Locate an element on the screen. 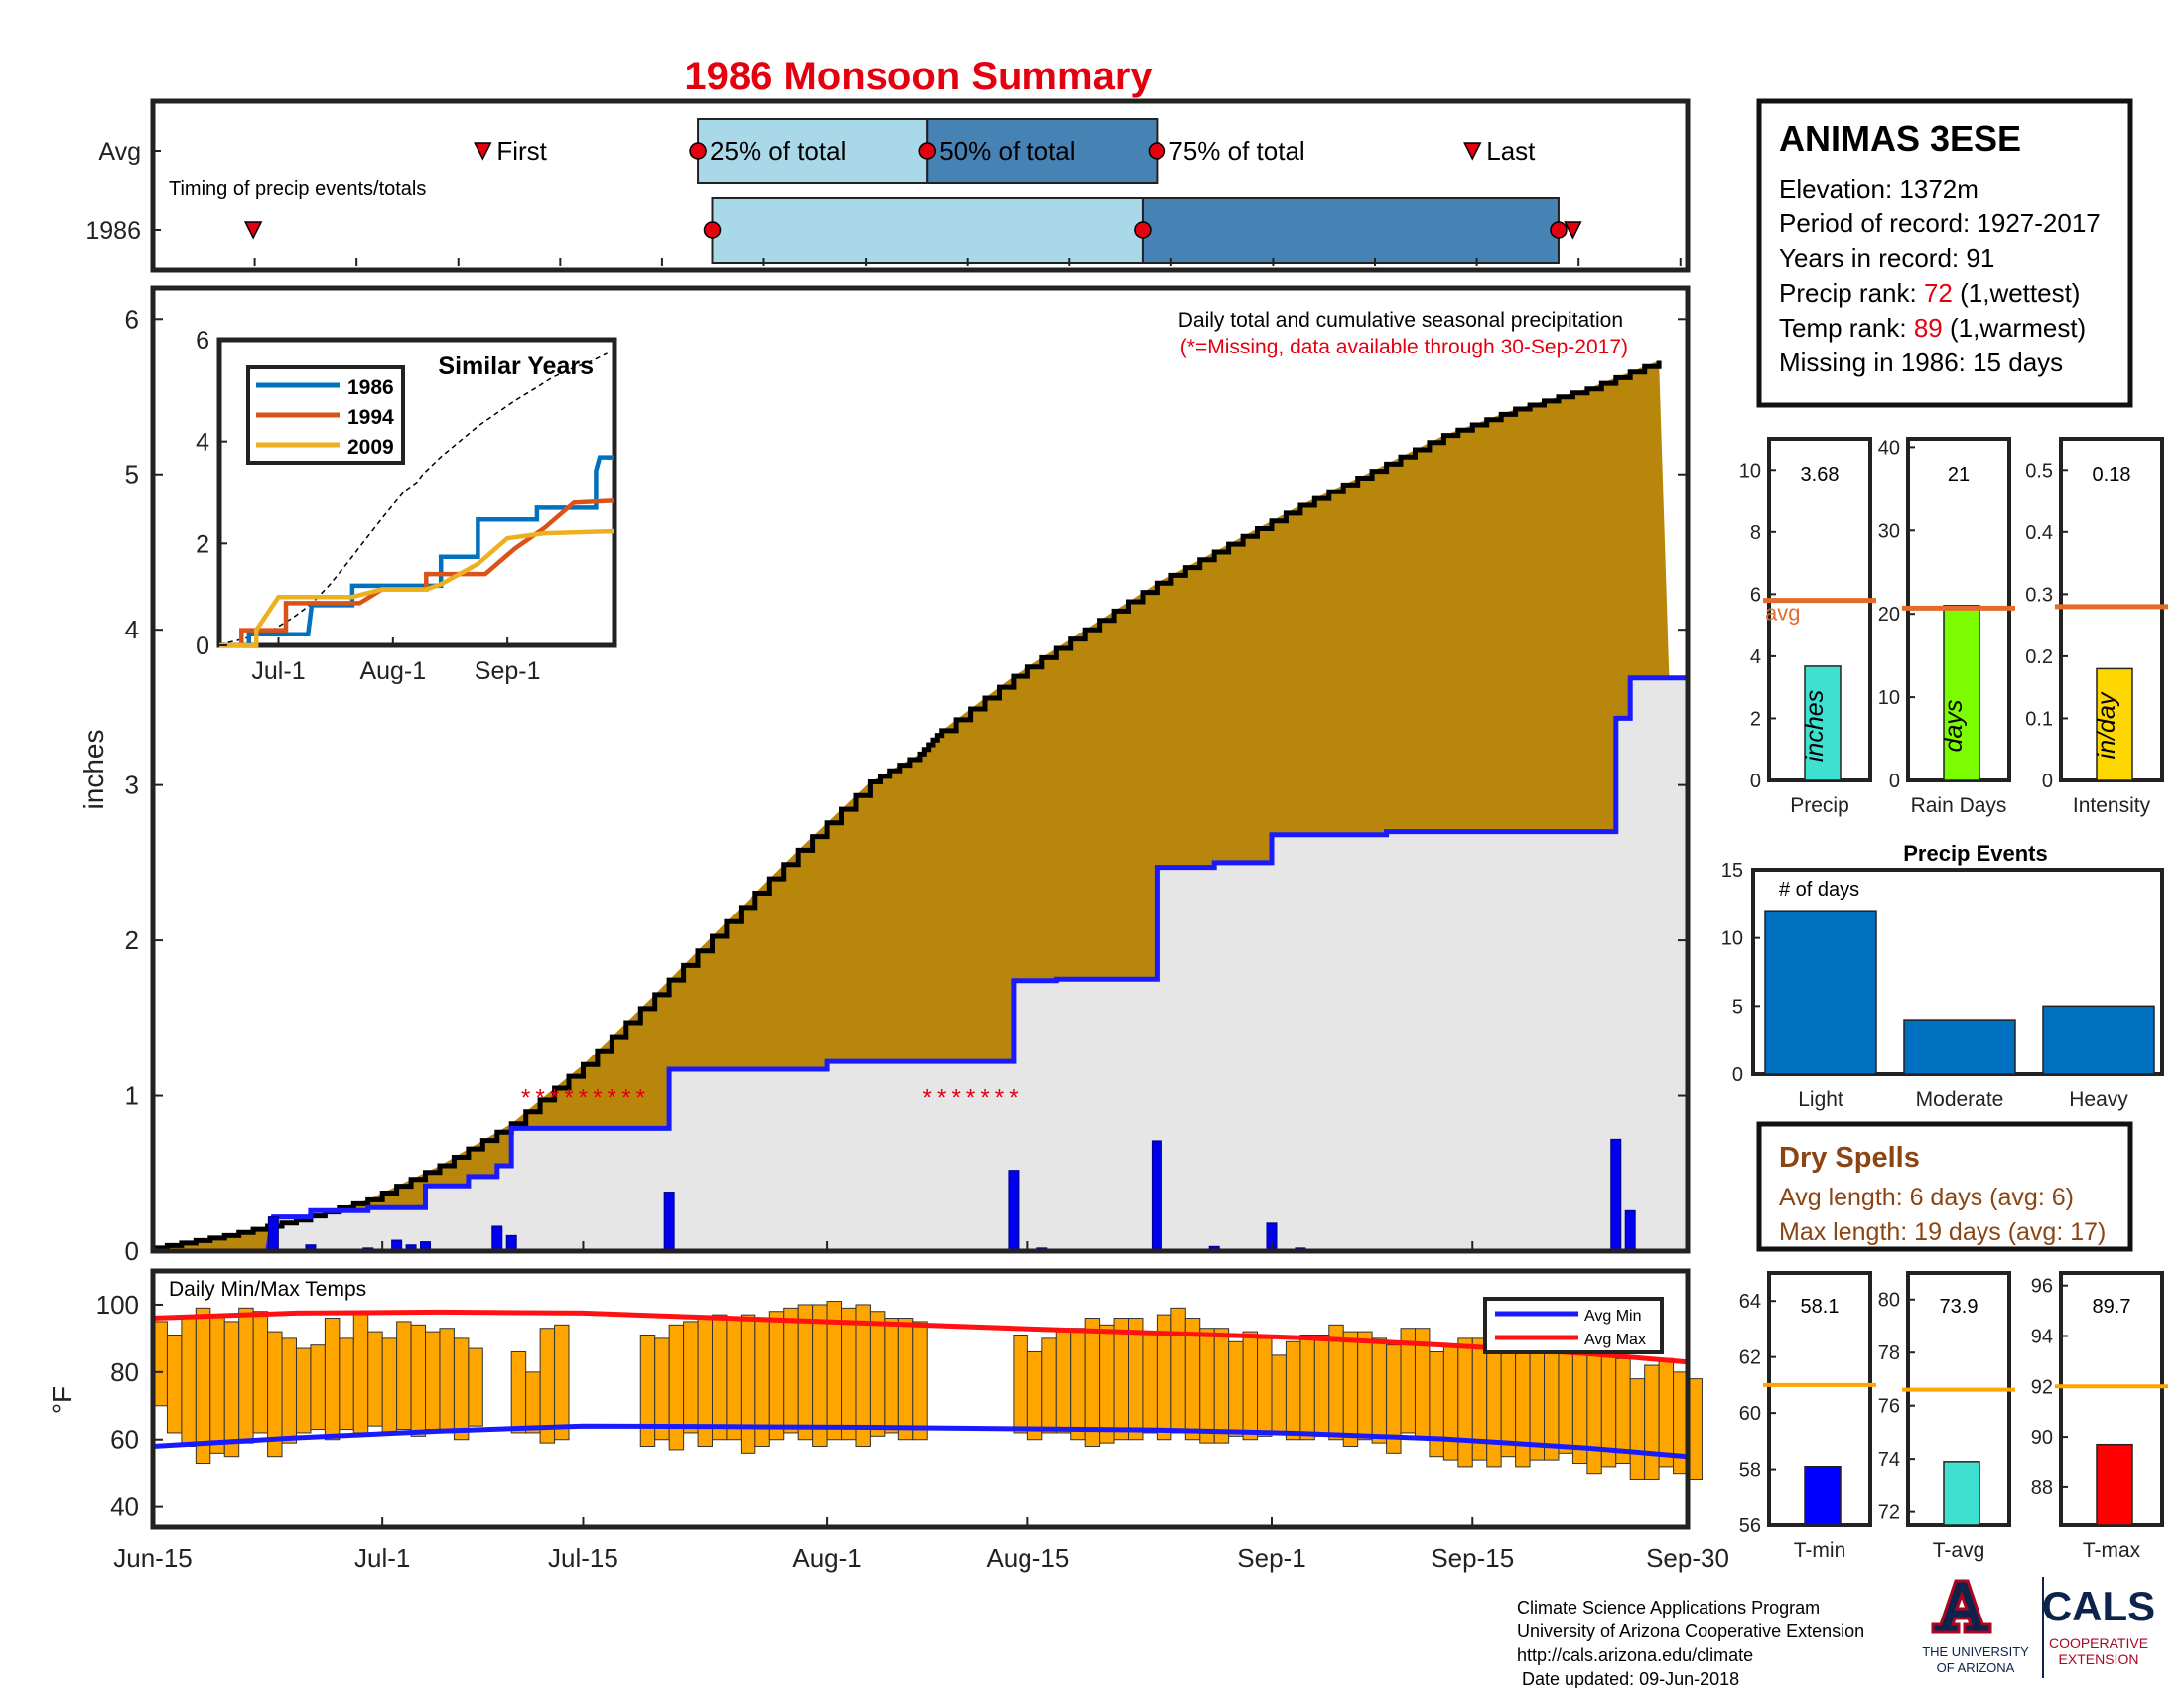  inset-x-tick-label: Jul-1 is located at coordinates (278, 671).